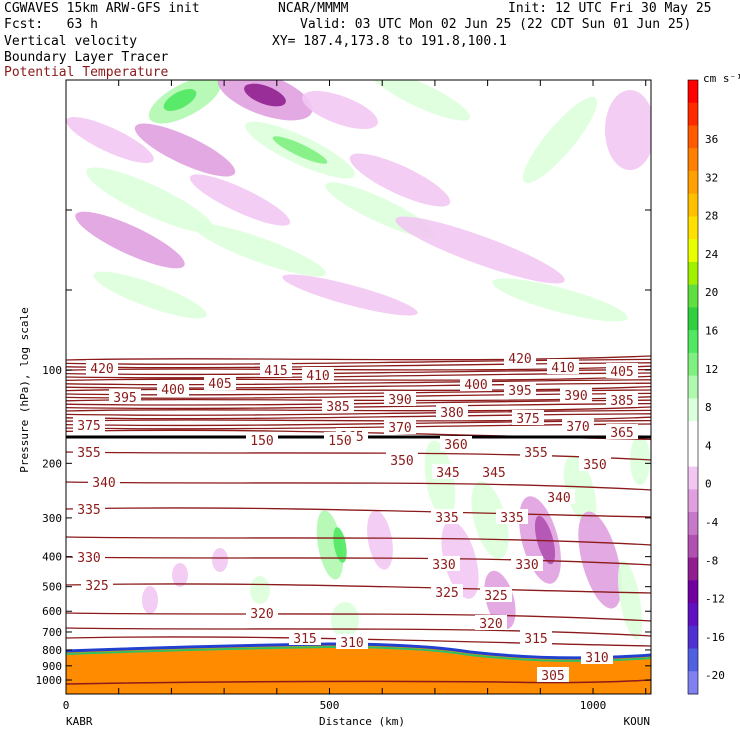 This screenshot has height=740, width=740. What do you see at coordinates (519, 359) in the screenshot?
I see `contour-label-text: 420` at bounding box center [519, 359].